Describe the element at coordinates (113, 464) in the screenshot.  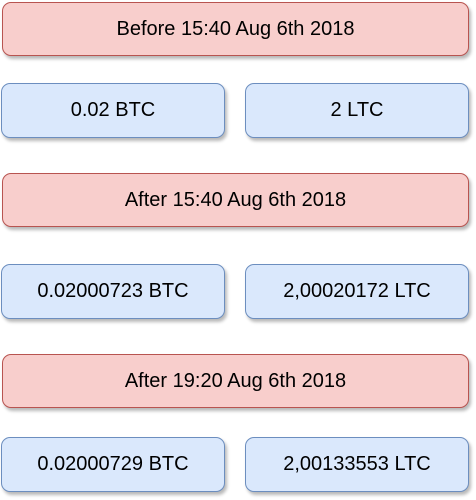
I see `btc-balance-box: 0.02000729 BTC` at that location.